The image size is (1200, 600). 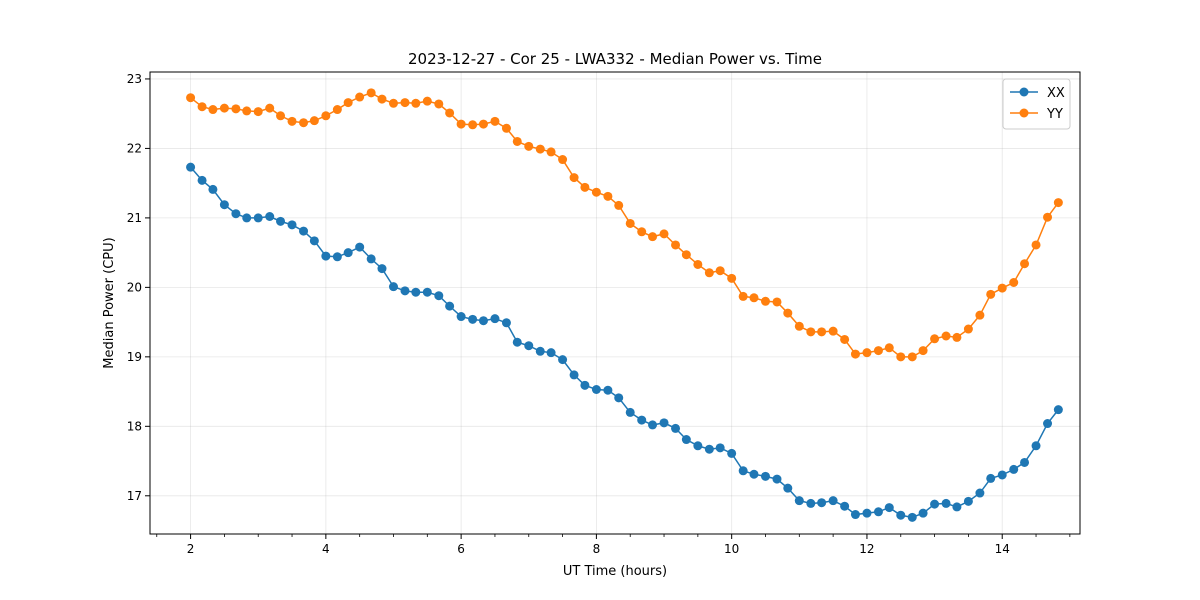 I want to click on x-tick-label: 6, so click(x=461, y=549).